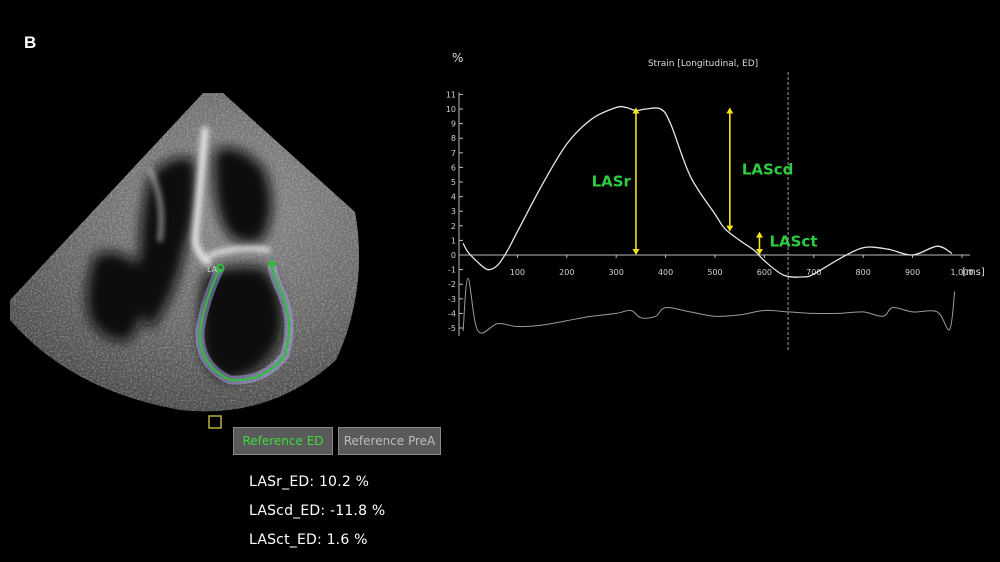 This screenshot has width=1000, height=562. What do you see at coordinates (287, 511) in the screenshot?
I see `measurement-label: LAScd_ED:` at bounding box center [287, 511].